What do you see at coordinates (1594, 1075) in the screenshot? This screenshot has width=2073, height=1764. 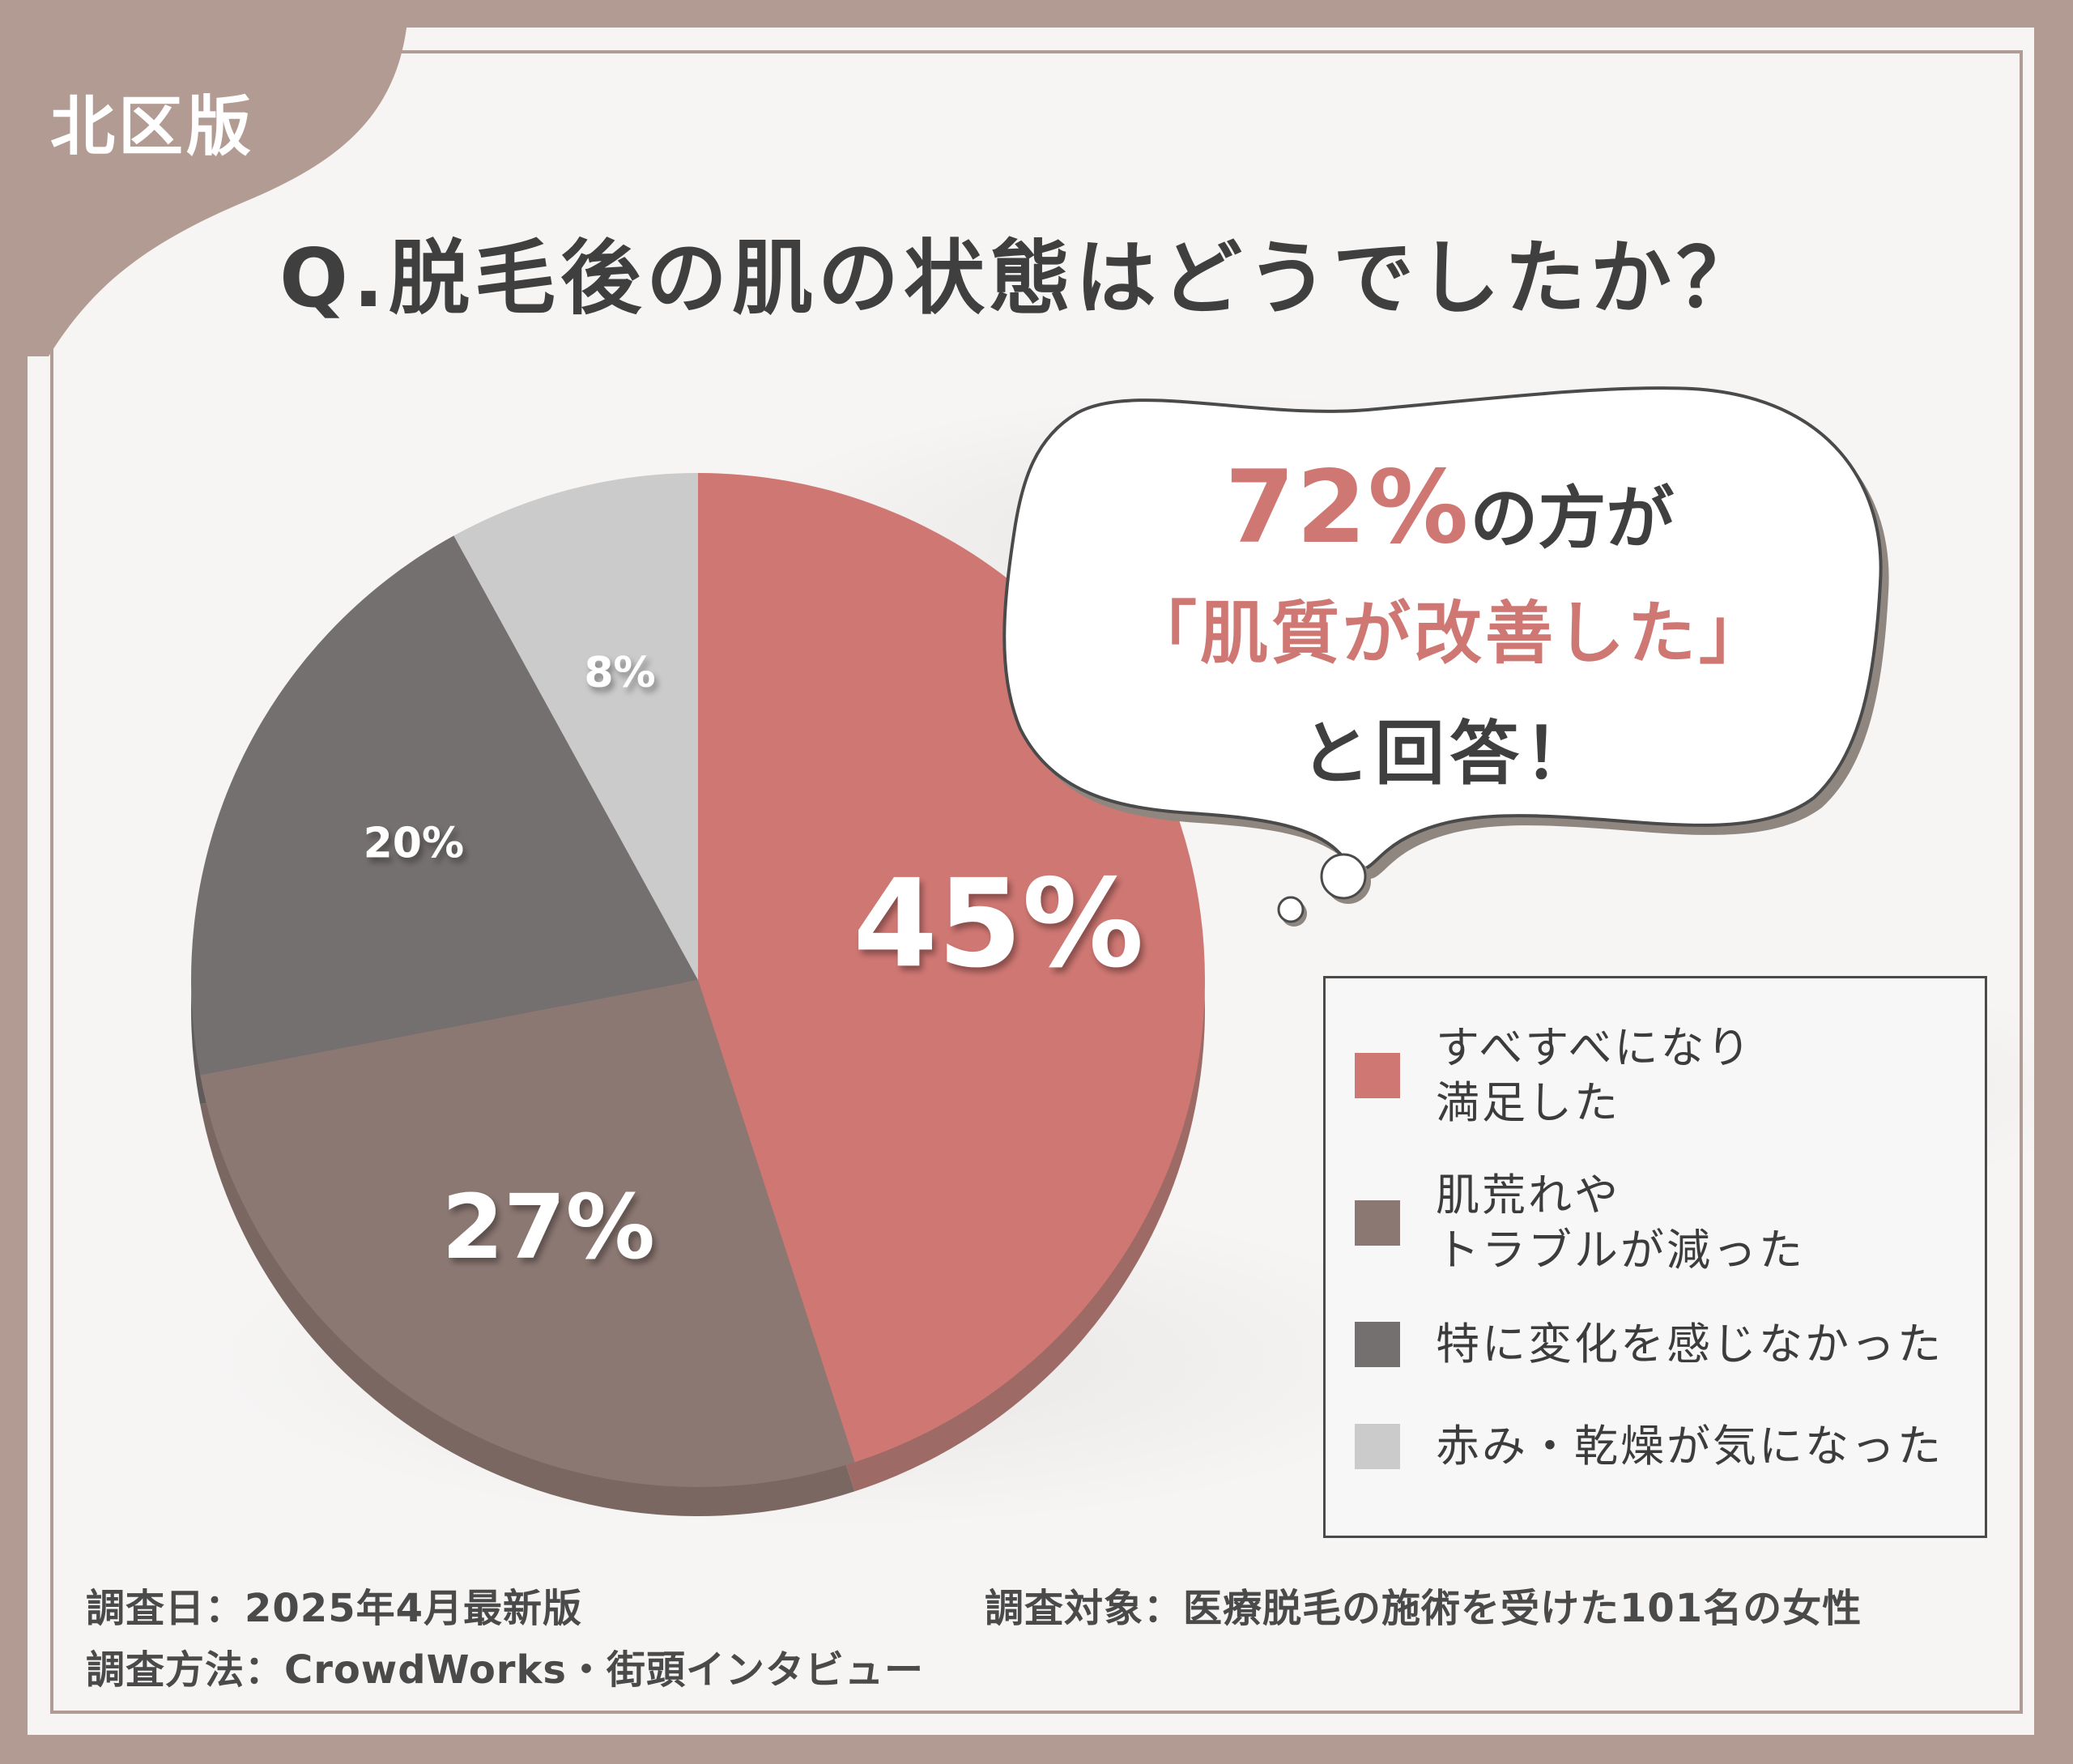 I see `legend-label: すべすべになり 満足した` at bounding box center [1594, 1075].